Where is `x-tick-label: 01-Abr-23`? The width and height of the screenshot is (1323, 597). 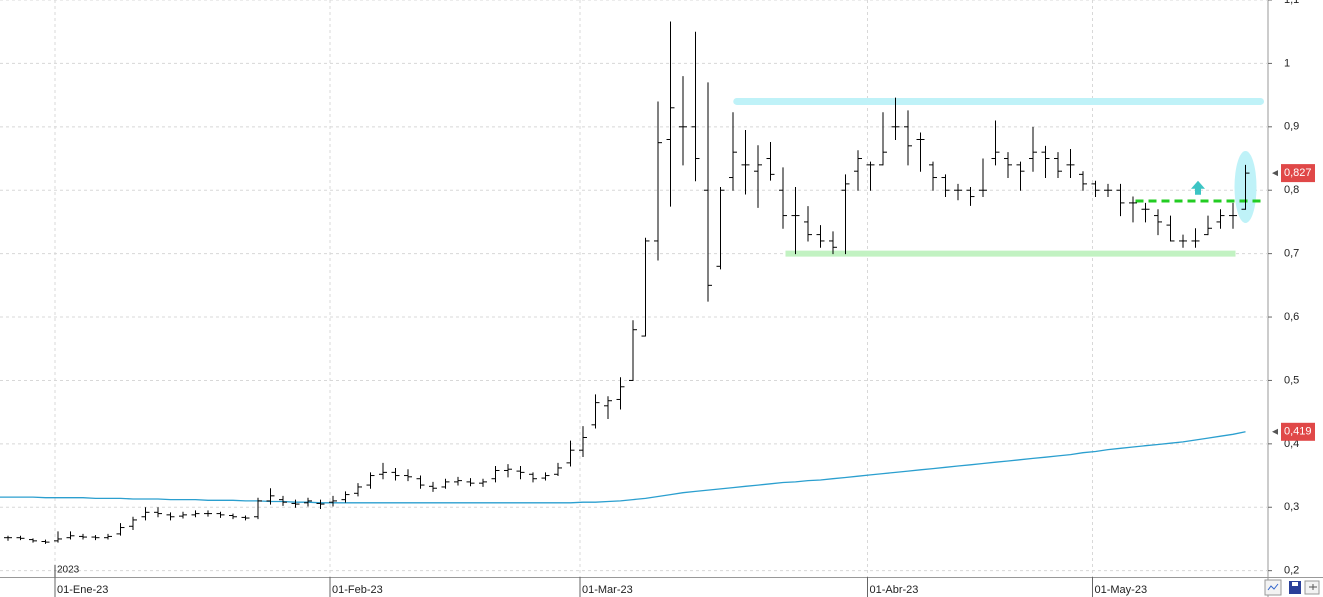 x-tick-label: 01-Abr-23 is located at coordinates (894, 590).